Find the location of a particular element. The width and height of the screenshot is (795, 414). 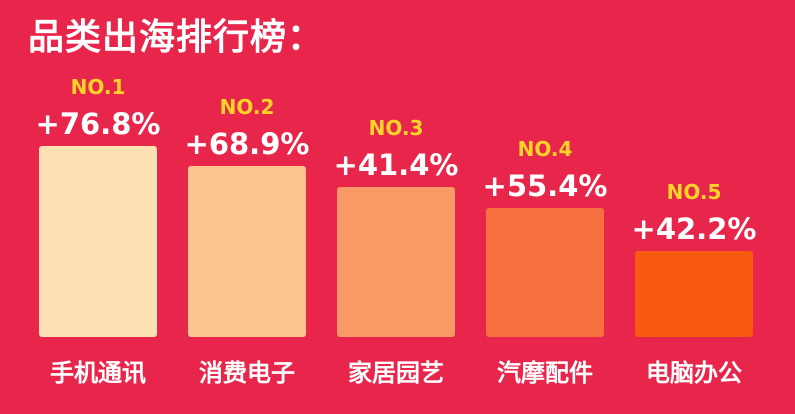

category-label-1: 手机通讯 is located at coordinates (98, 373).